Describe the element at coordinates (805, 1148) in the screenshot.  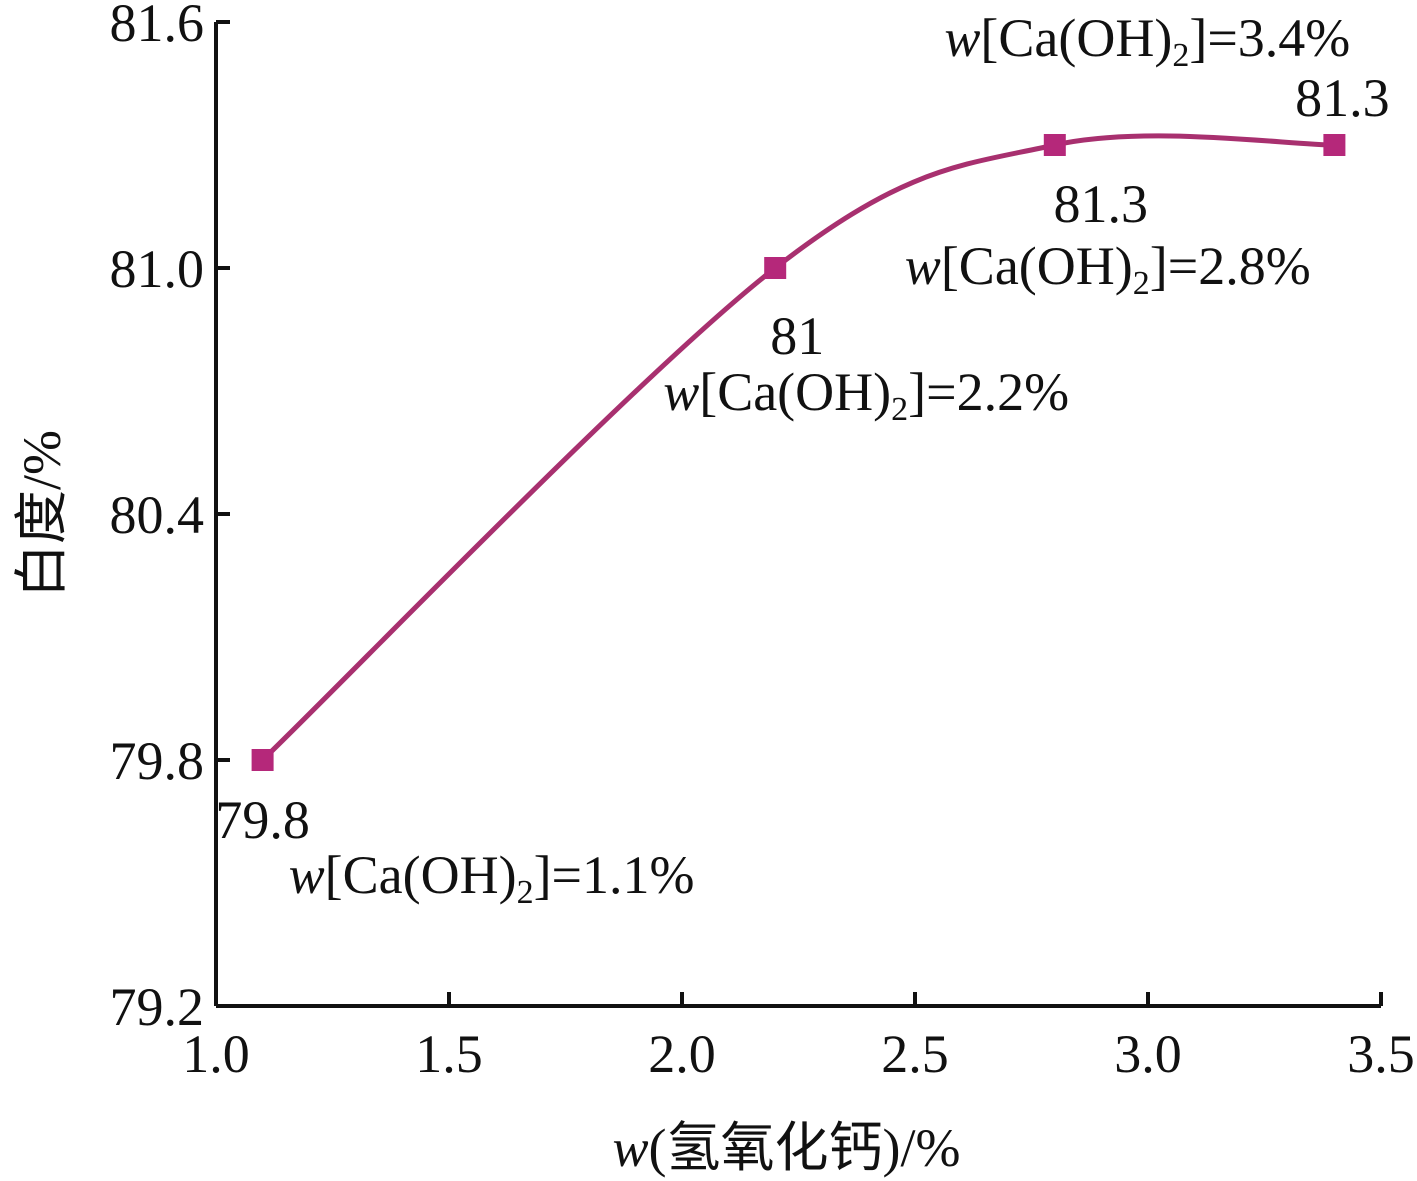
I see `x-axis-title-text: (氢氧化钙)/%` at that location.